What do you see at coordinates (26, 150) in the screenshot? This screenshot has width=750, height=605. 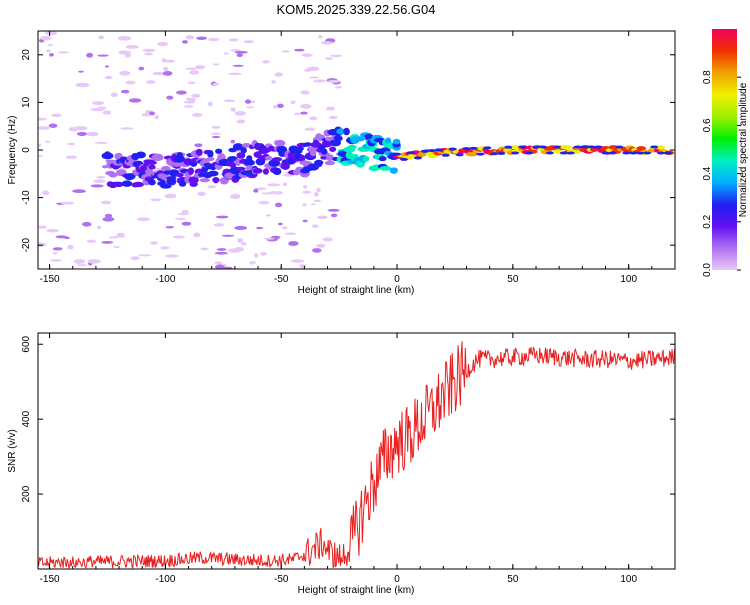 I see `y-tick-label: 0` at bounding box center [26, 150].